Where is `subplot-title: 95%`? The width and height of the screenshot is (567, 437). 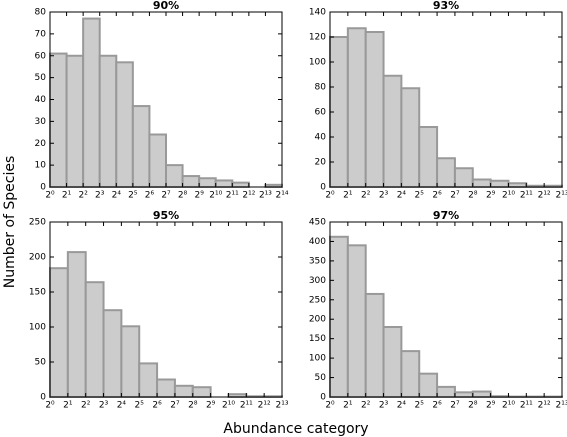
subplot-title: 95% is located at coordinates (166, 215).